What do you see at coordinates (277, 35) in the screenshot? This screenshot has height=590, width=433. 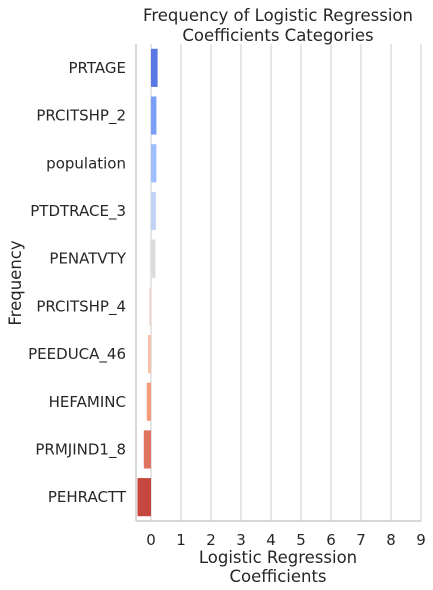 I see `chart-title-line-2: Coefficients Categories` at bounding box center [277, 35].